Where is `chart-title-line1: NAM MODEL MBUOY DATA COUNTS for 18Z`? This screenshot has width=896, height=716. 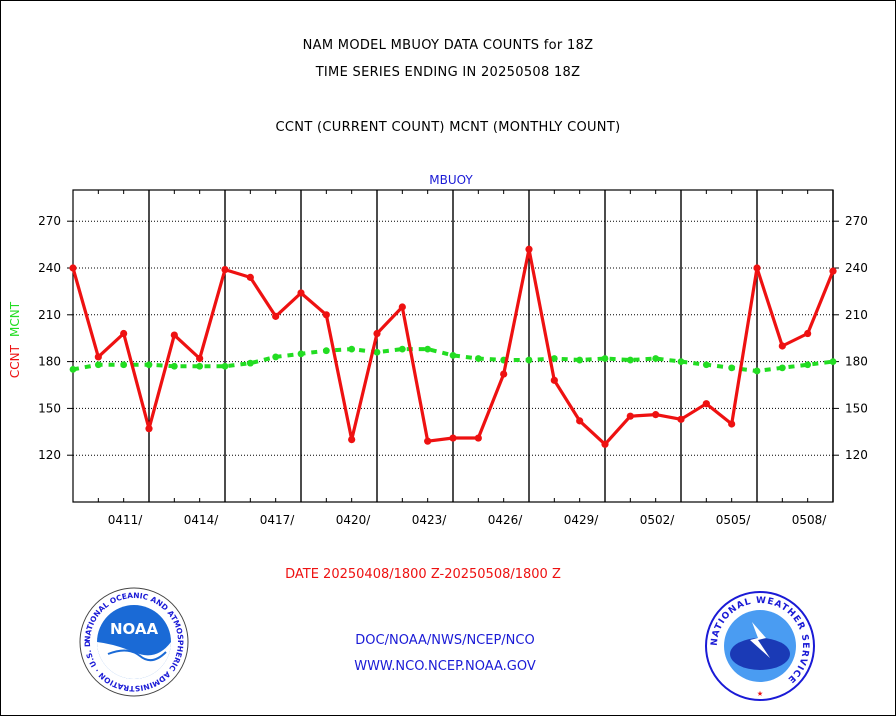
chart-title-line1: NAM MODEL MBUOY DATA COUNTS for 18Z is located at coordinates (448, 45).